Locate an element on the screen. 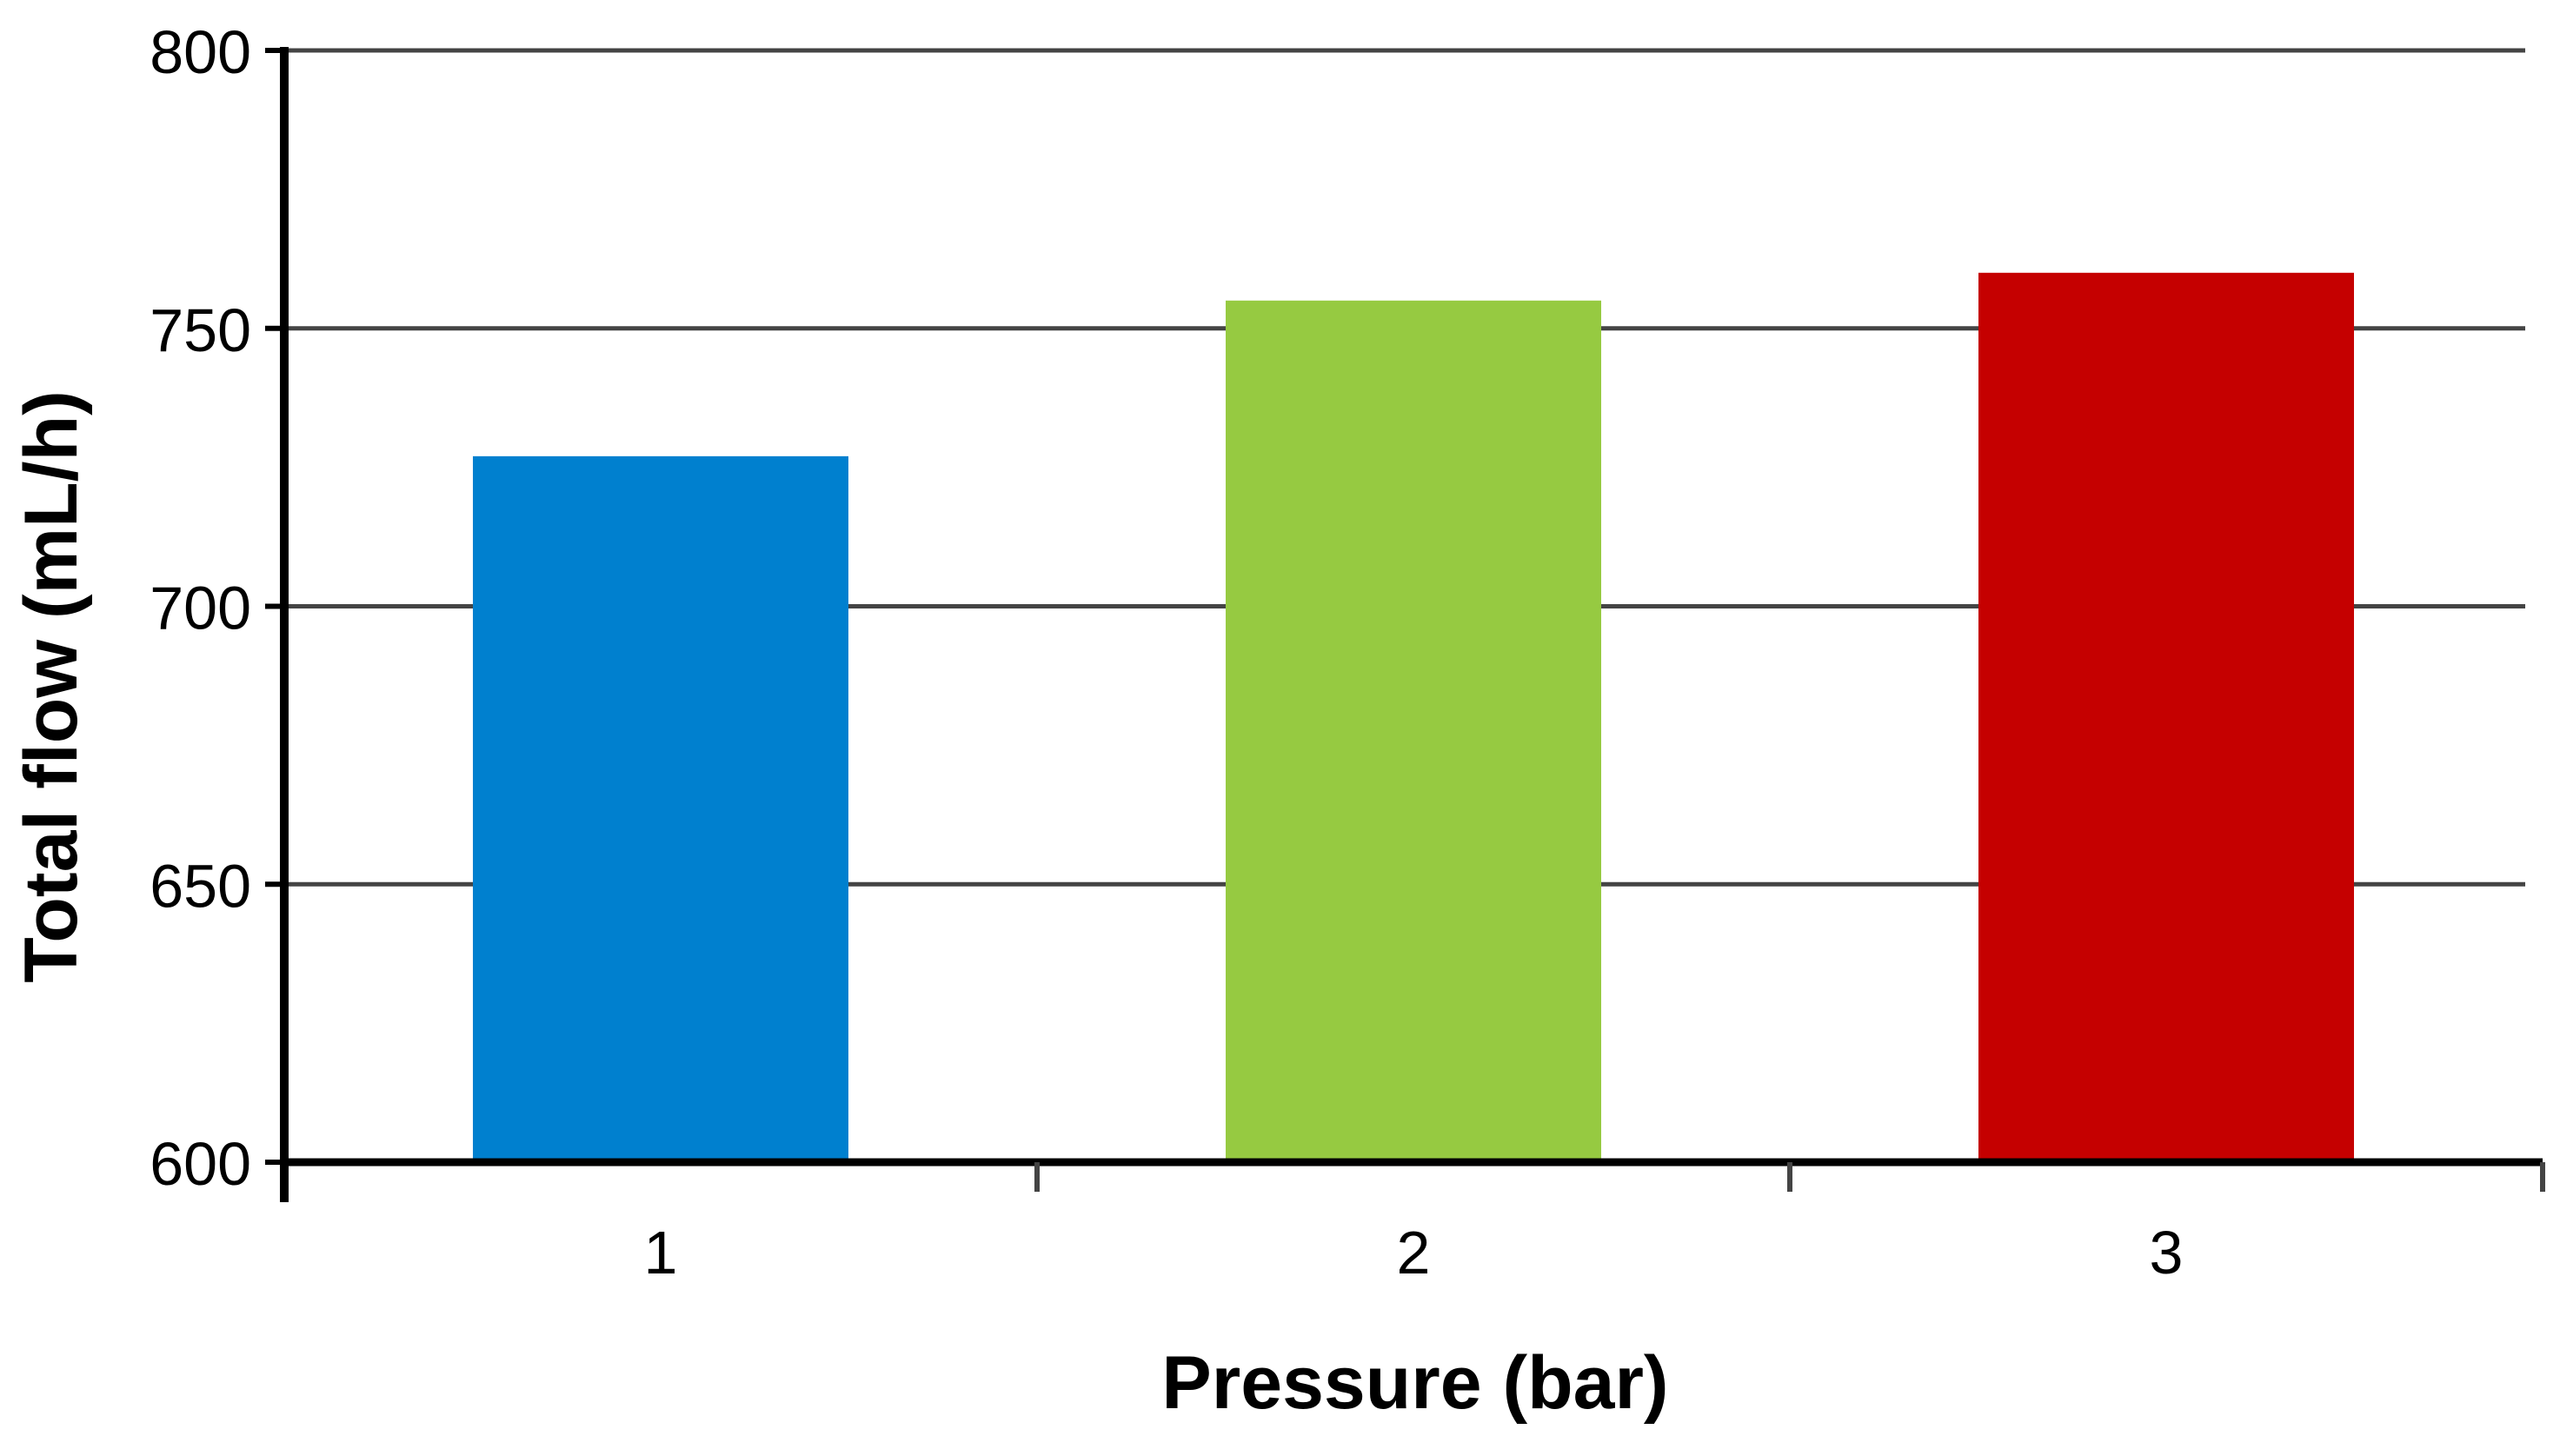 Image resolution: width=2560 pixels, height=1456 pixels. y-tick-label: 800 is located at coordinates (200, 52).